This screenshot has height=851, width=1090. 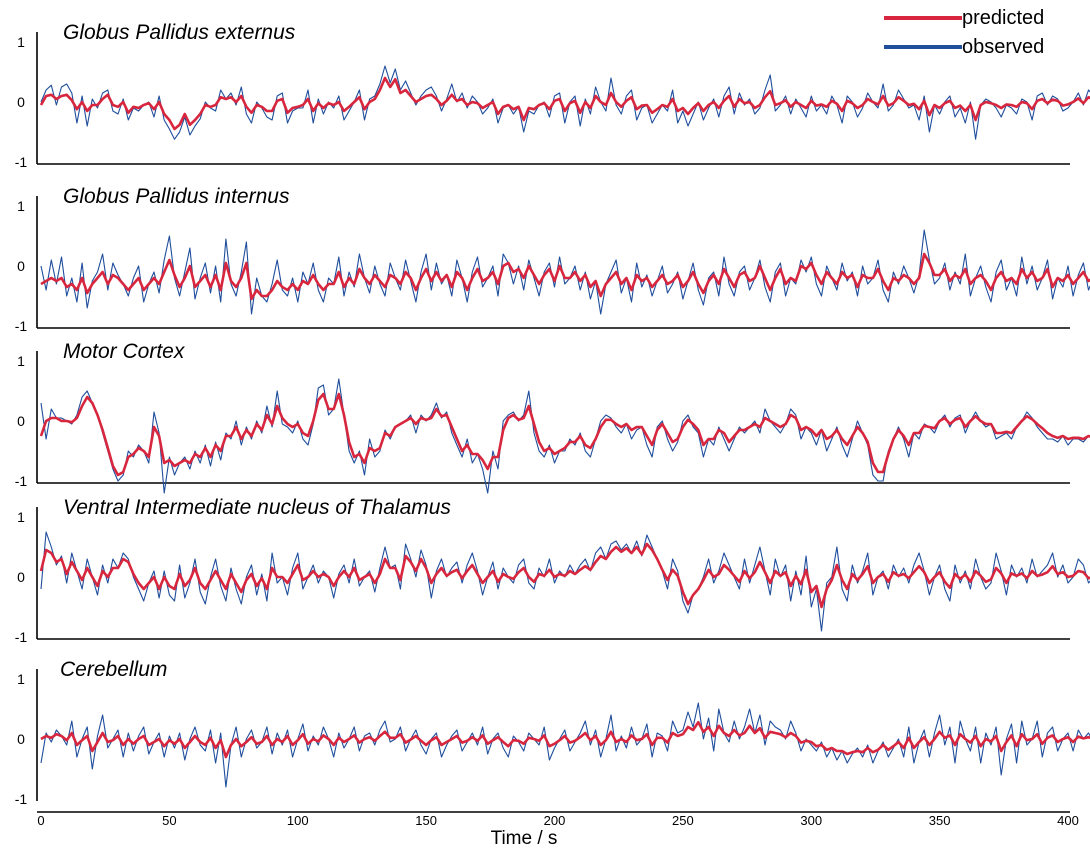 What do you see at coordinates (21, 361) in the screenshot?
I see `panel-3-y-tick-label: 1` at bounding box center [21, 361].